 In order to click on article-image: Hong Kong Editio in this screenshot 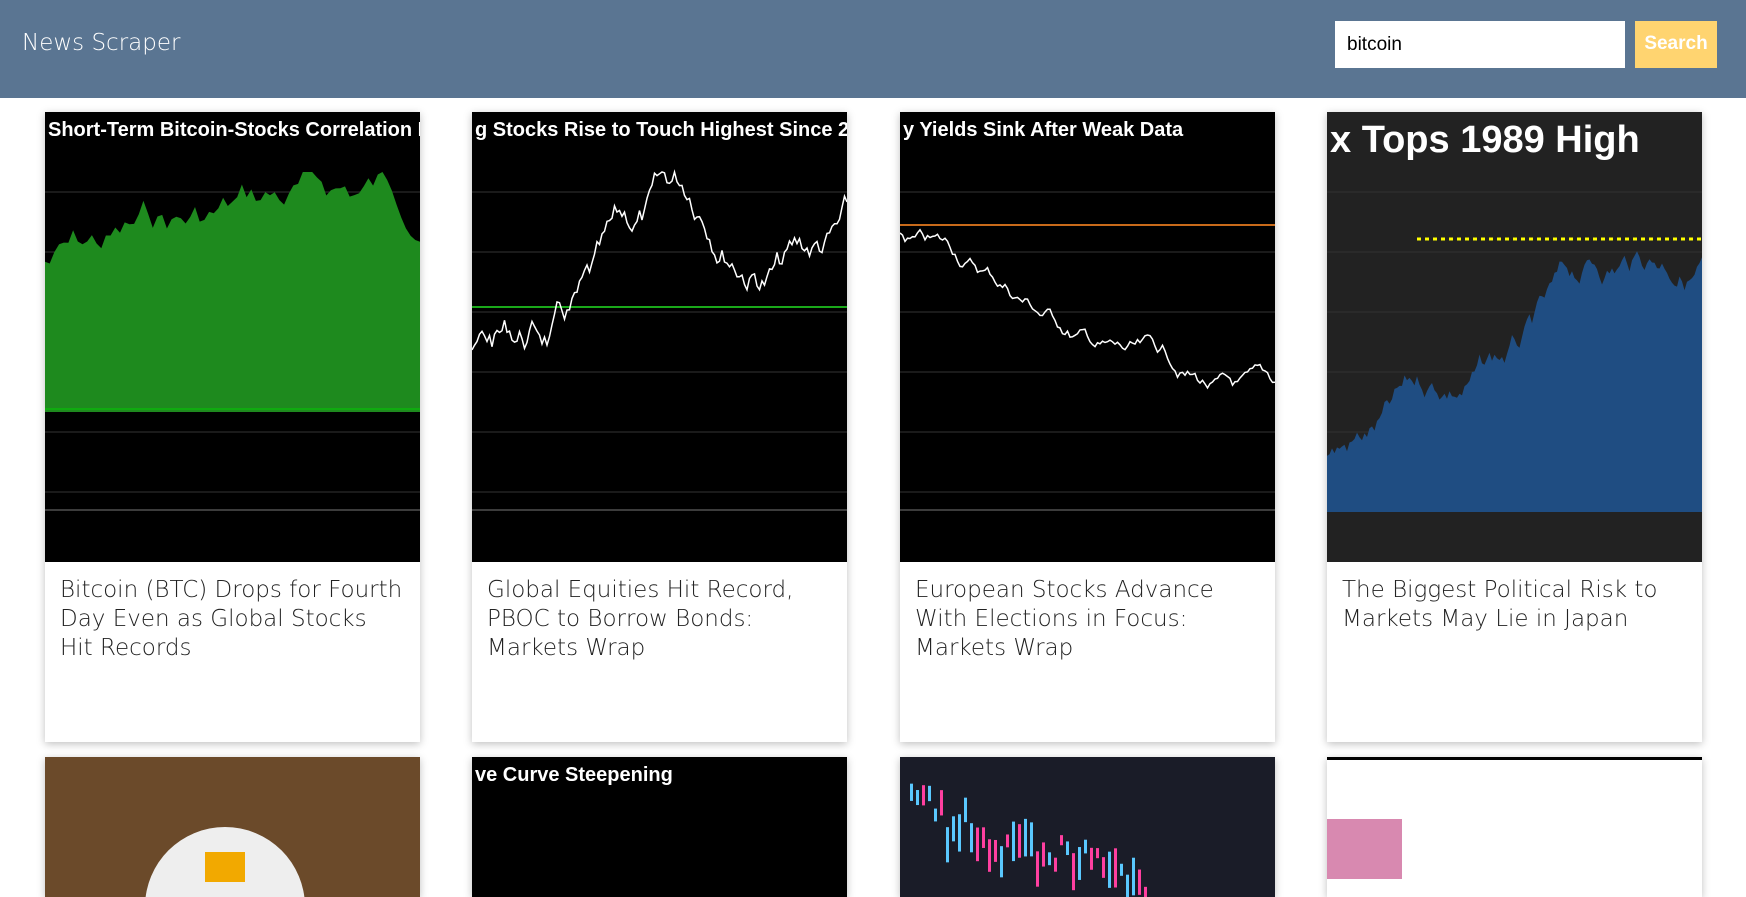, I will do `click(1514, 827)`.